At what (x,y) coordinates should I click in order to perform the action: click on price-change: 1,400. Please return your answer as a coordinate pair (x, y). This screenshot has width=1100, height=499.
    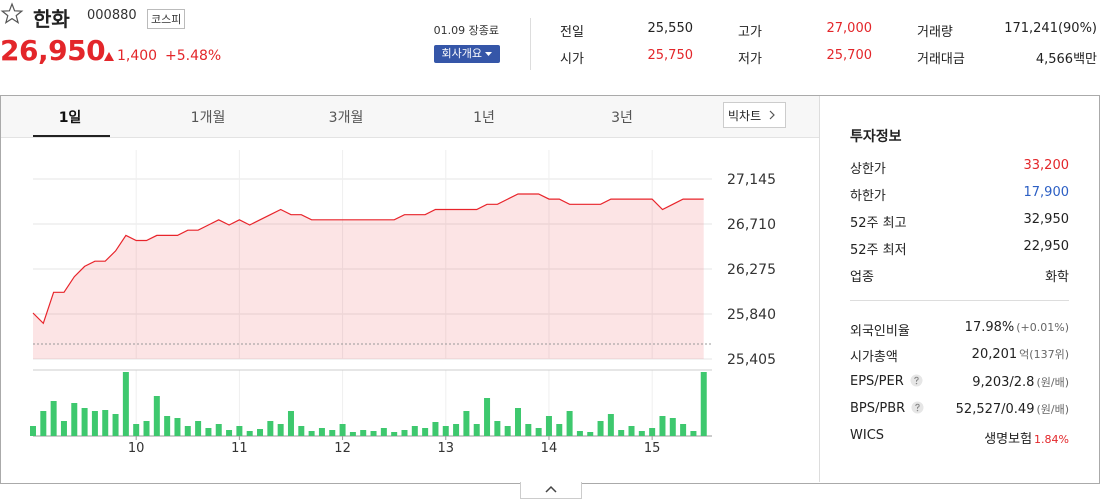
    Looking at the image, I should click on (137, 56).